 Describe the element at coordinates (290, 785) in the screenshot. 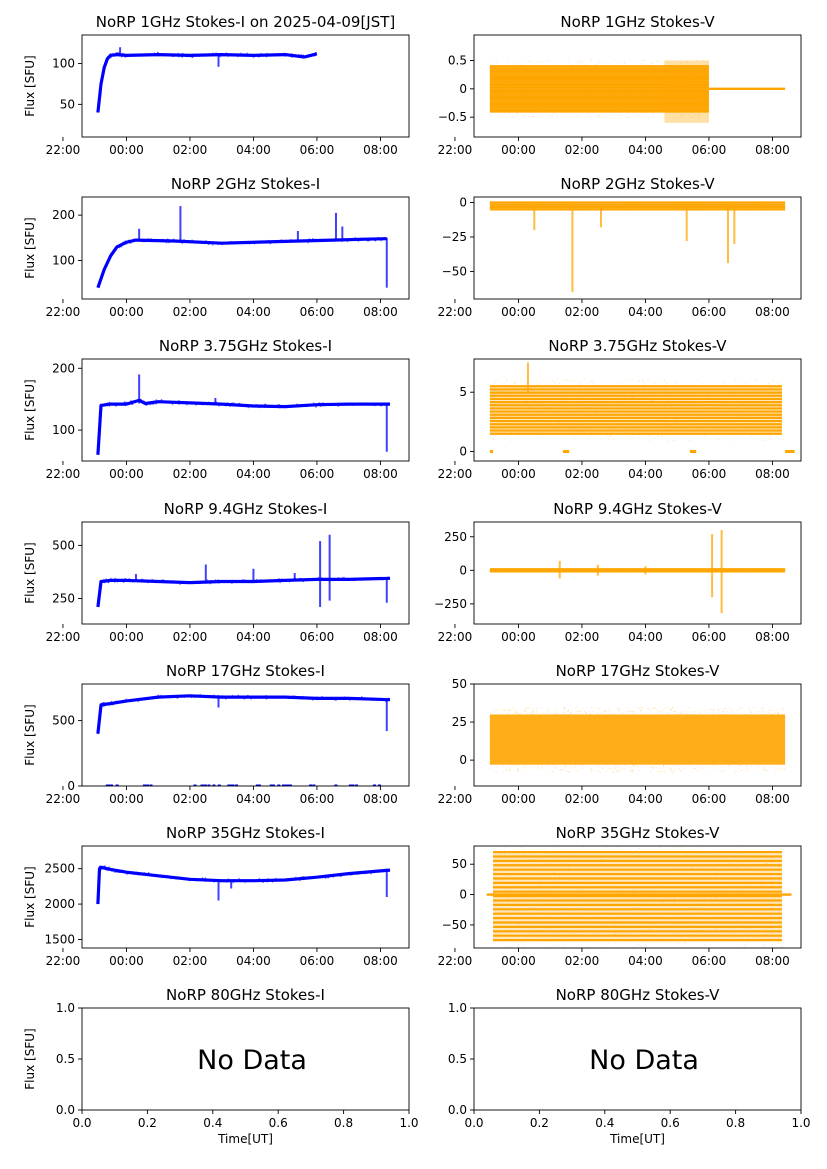

I see `data-zero-point` at that location.